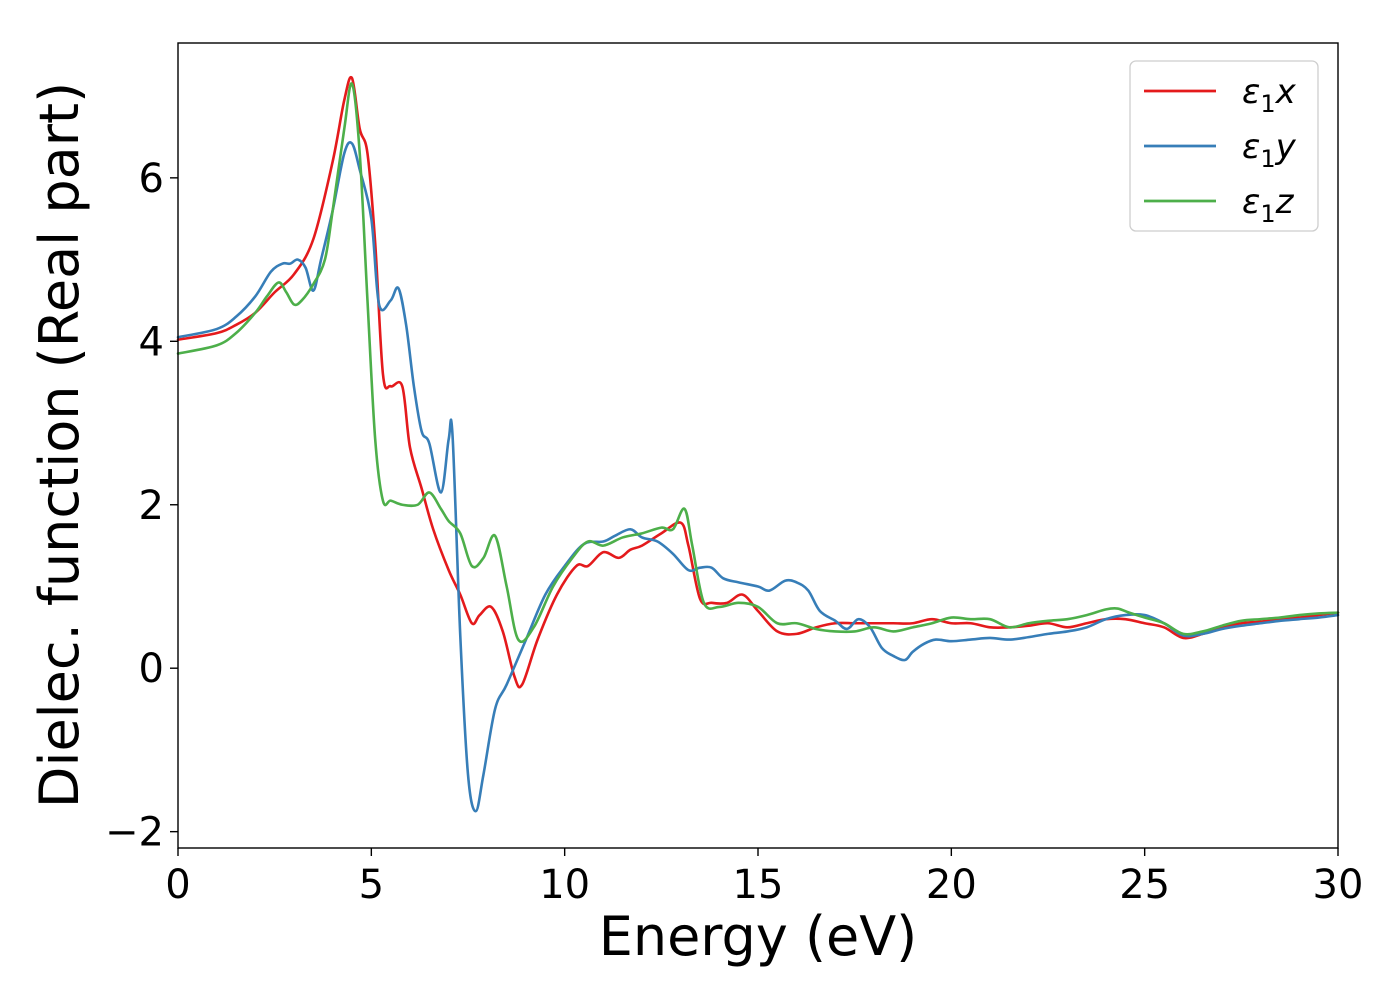 The image size is (1400, 1000). I want to click on y-tick-label: 0, so click(151, 669).